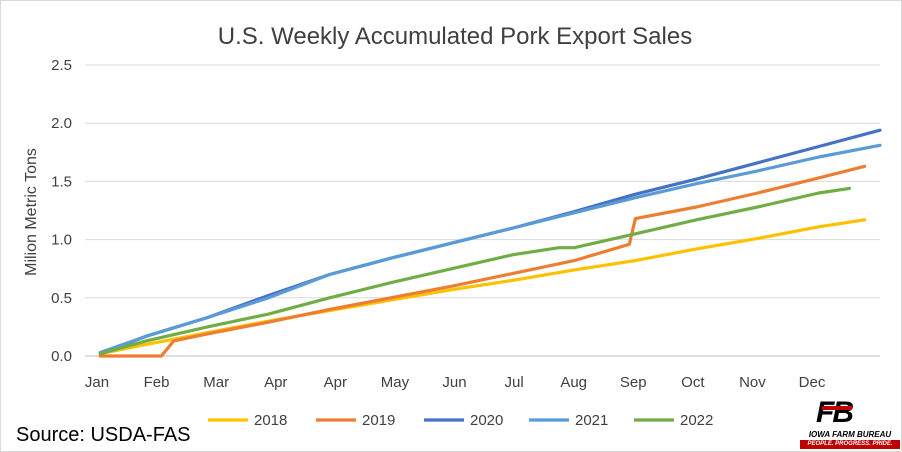 This screenshot has height=452, width=902. I want to click on x-tick-label: Jun, so click(454, 382).